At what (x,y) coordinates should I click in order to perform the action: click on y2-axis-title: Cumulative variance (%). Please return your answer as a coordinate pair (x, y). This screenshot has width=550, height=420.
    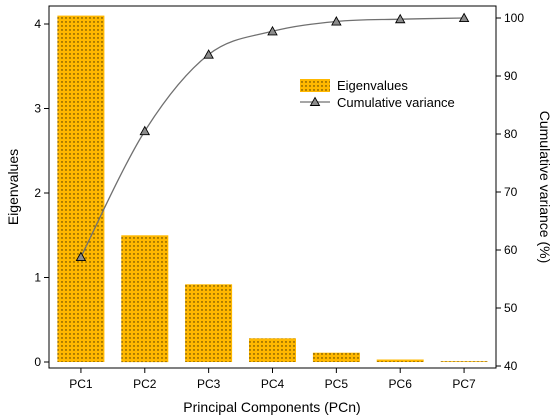
    Looking at the image, I should click on (543, 187).